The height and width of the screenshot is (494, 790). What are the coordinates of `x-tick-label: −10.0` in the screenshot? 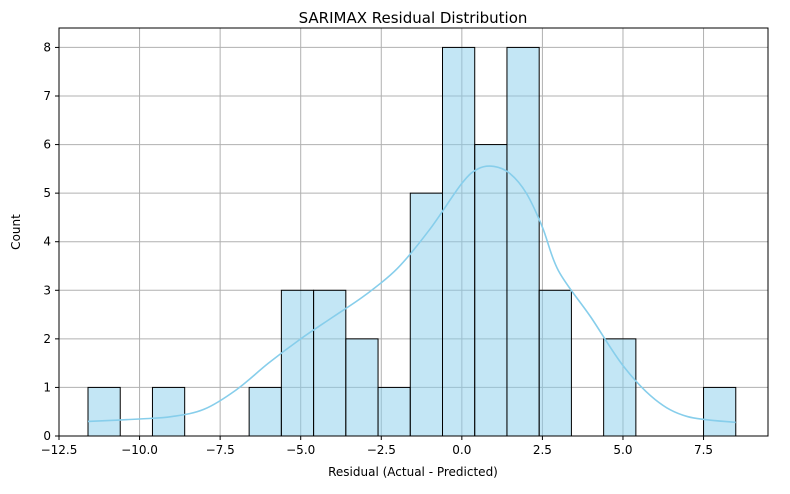 It's located at (139, 450).